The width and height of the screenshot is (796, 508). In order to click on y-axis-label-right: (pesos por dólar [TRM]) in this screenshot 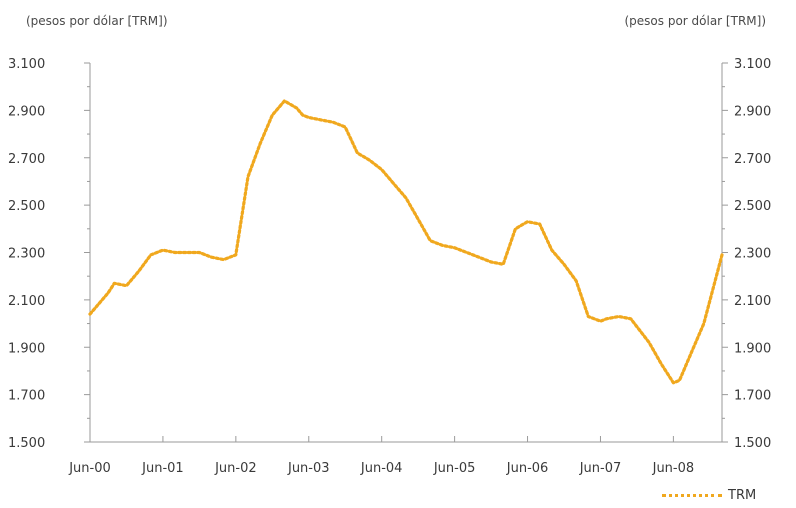, I will do `click(695, 21)`.